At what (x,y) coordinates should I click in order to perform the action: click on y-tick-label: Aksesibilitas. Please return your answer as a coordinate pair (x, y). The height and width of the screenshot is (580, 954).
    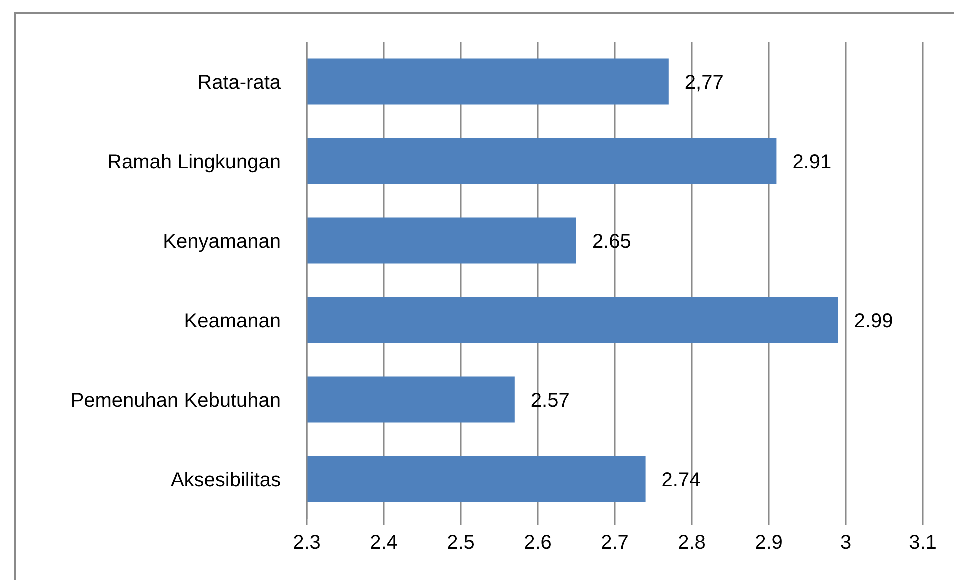
    Looking at the image, I should click on (225, 480).